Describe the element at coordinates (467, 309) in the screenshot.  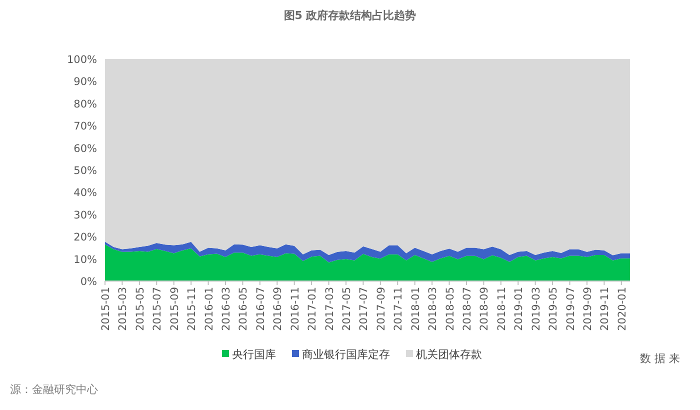
I see `x-tick-label: 2018-07` at that location.